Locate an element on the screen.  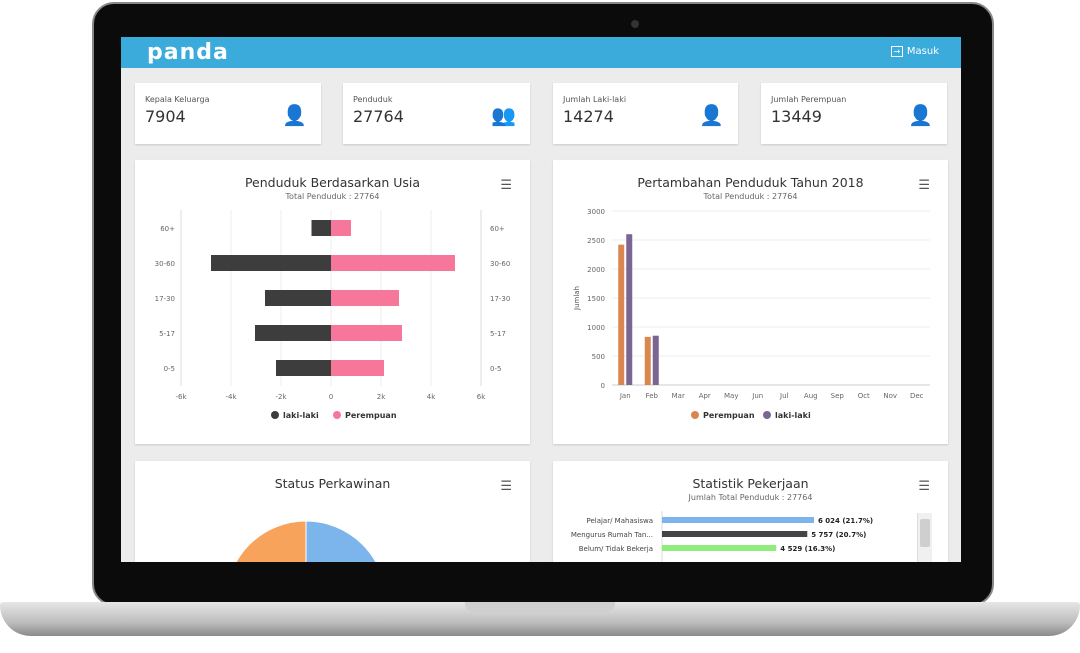
x-tick-label: -2k is located at coordinates (281, 397).